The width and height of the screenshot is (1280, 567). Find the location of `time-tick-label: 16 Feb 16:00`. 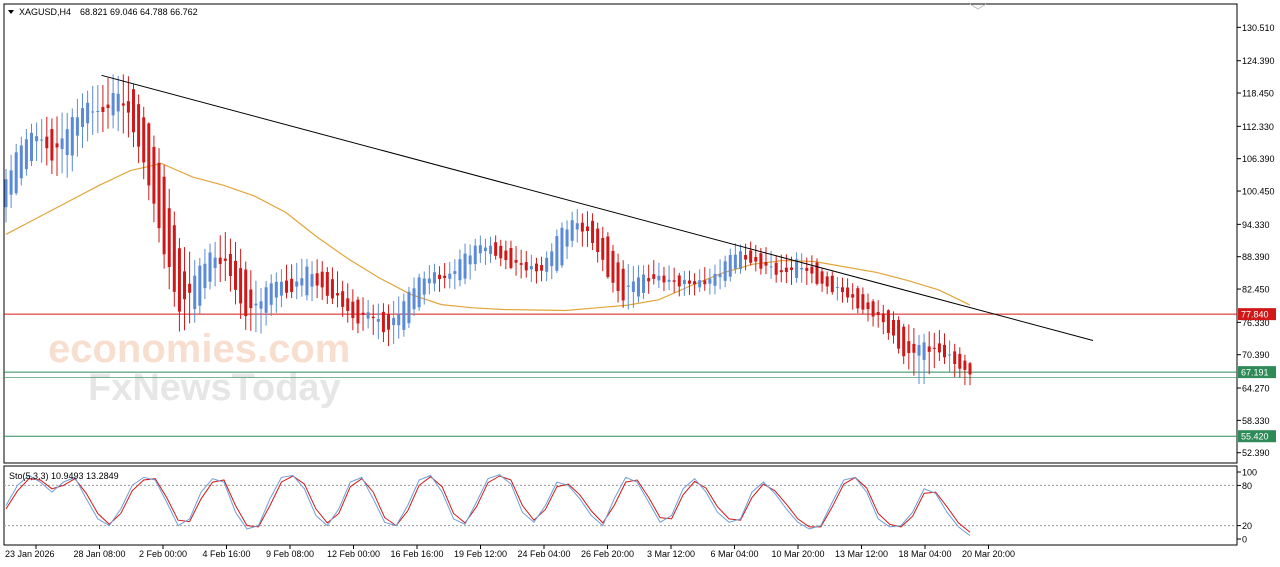

time-tick-label: 16 Feb 16:00 is located at coordinates (416, 554).